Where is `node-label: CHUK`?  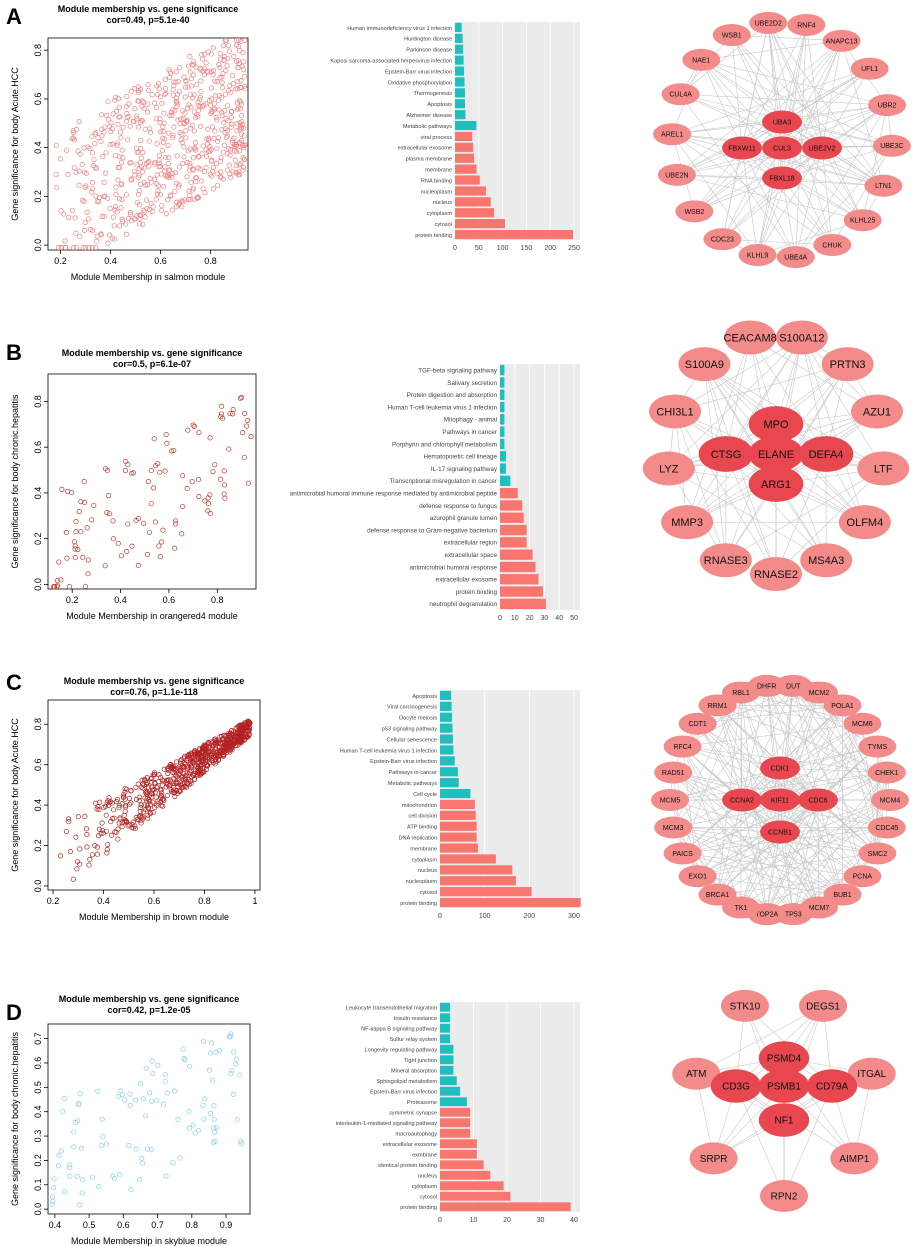
node-label: CHUK is located at coordinates (832, 245).